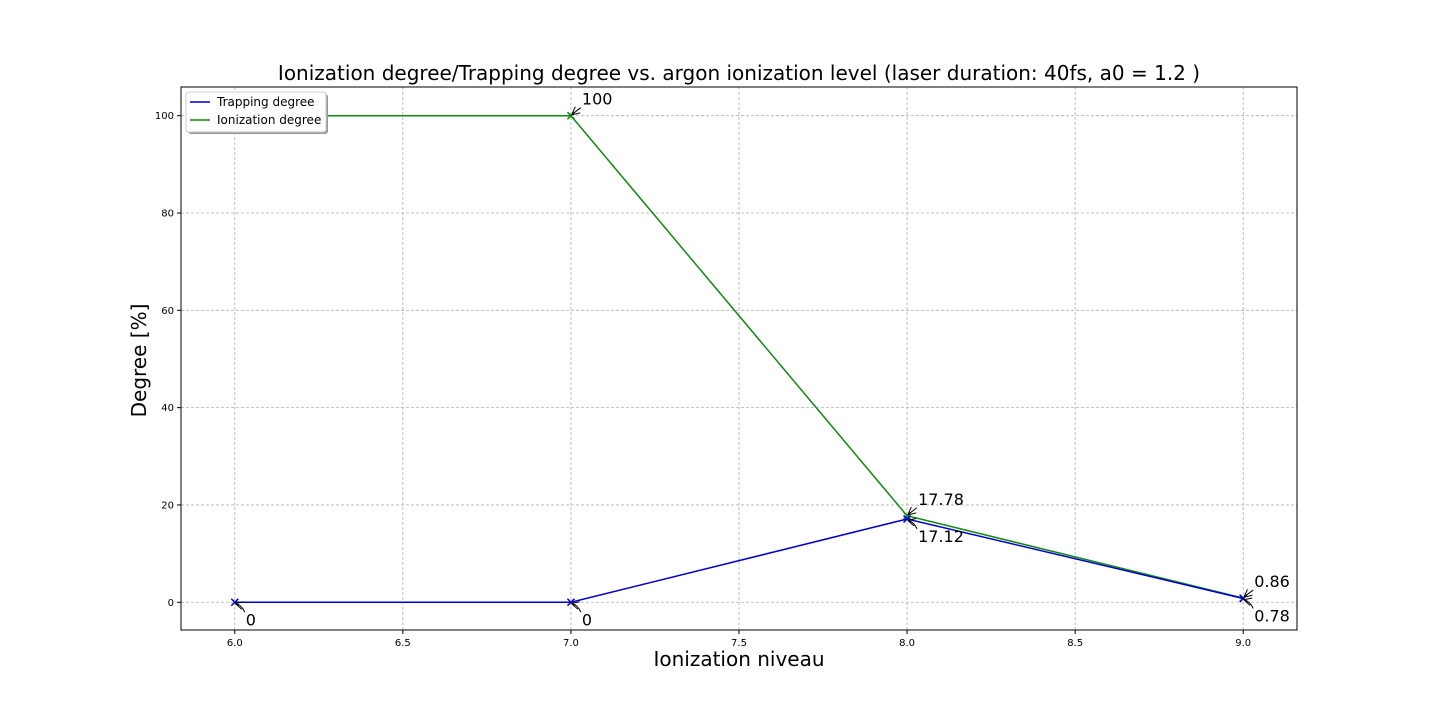 Image resolution: width=1440 pixels, height=720 pixels. What do you see at coordinates (164, 116) in the screenshot?
I see `y-tick-label: 100` at bounding box center [164, 116].